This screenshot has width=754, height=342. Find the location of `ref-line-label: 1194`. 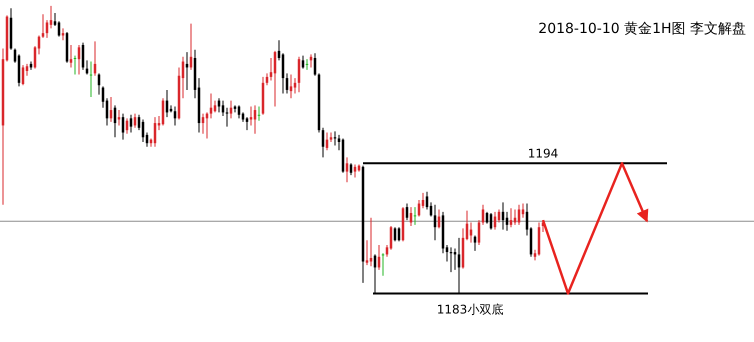

ref-line-label: 1194 is located at coordinates (543, 153).